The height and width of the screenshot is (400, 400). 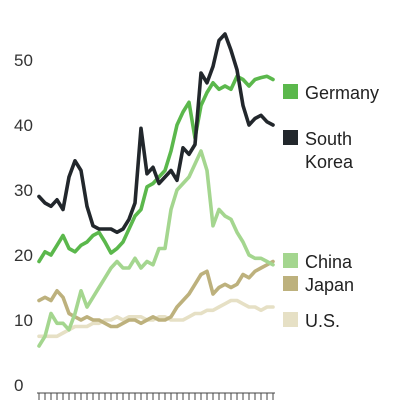 What do you see at coordinates (329, 262) in the screenshot?
I see `legend-label: China` at bounding box center [329, 262].